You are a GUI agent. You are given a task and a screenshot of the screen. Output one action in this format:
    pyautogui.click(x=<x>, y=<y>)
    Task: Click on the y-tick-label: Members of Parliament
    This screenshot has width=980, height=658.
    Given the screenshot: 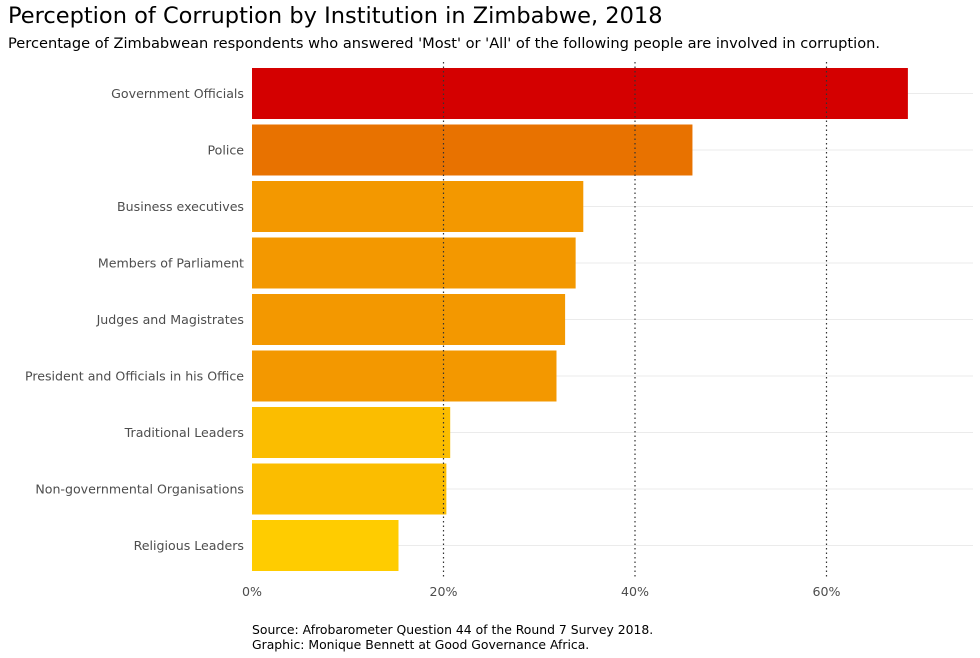 What is the action you would take?
    pyautogui.click(x=171, y=263)
    